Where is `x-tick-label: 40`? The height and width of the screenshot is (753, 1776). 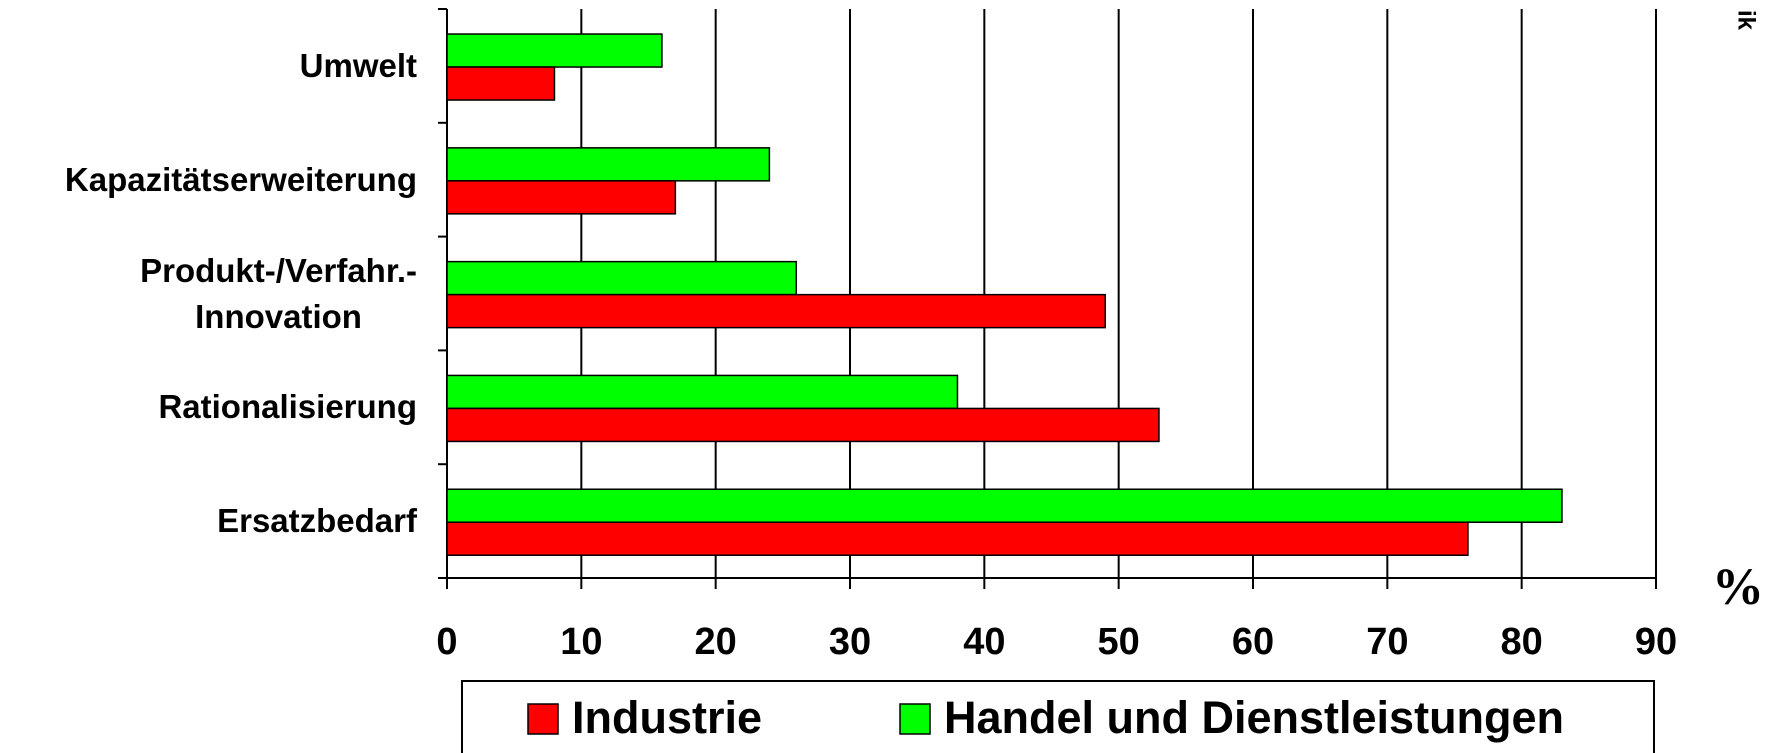
x-tick-label: 40 is located at coordinates (984, 642).